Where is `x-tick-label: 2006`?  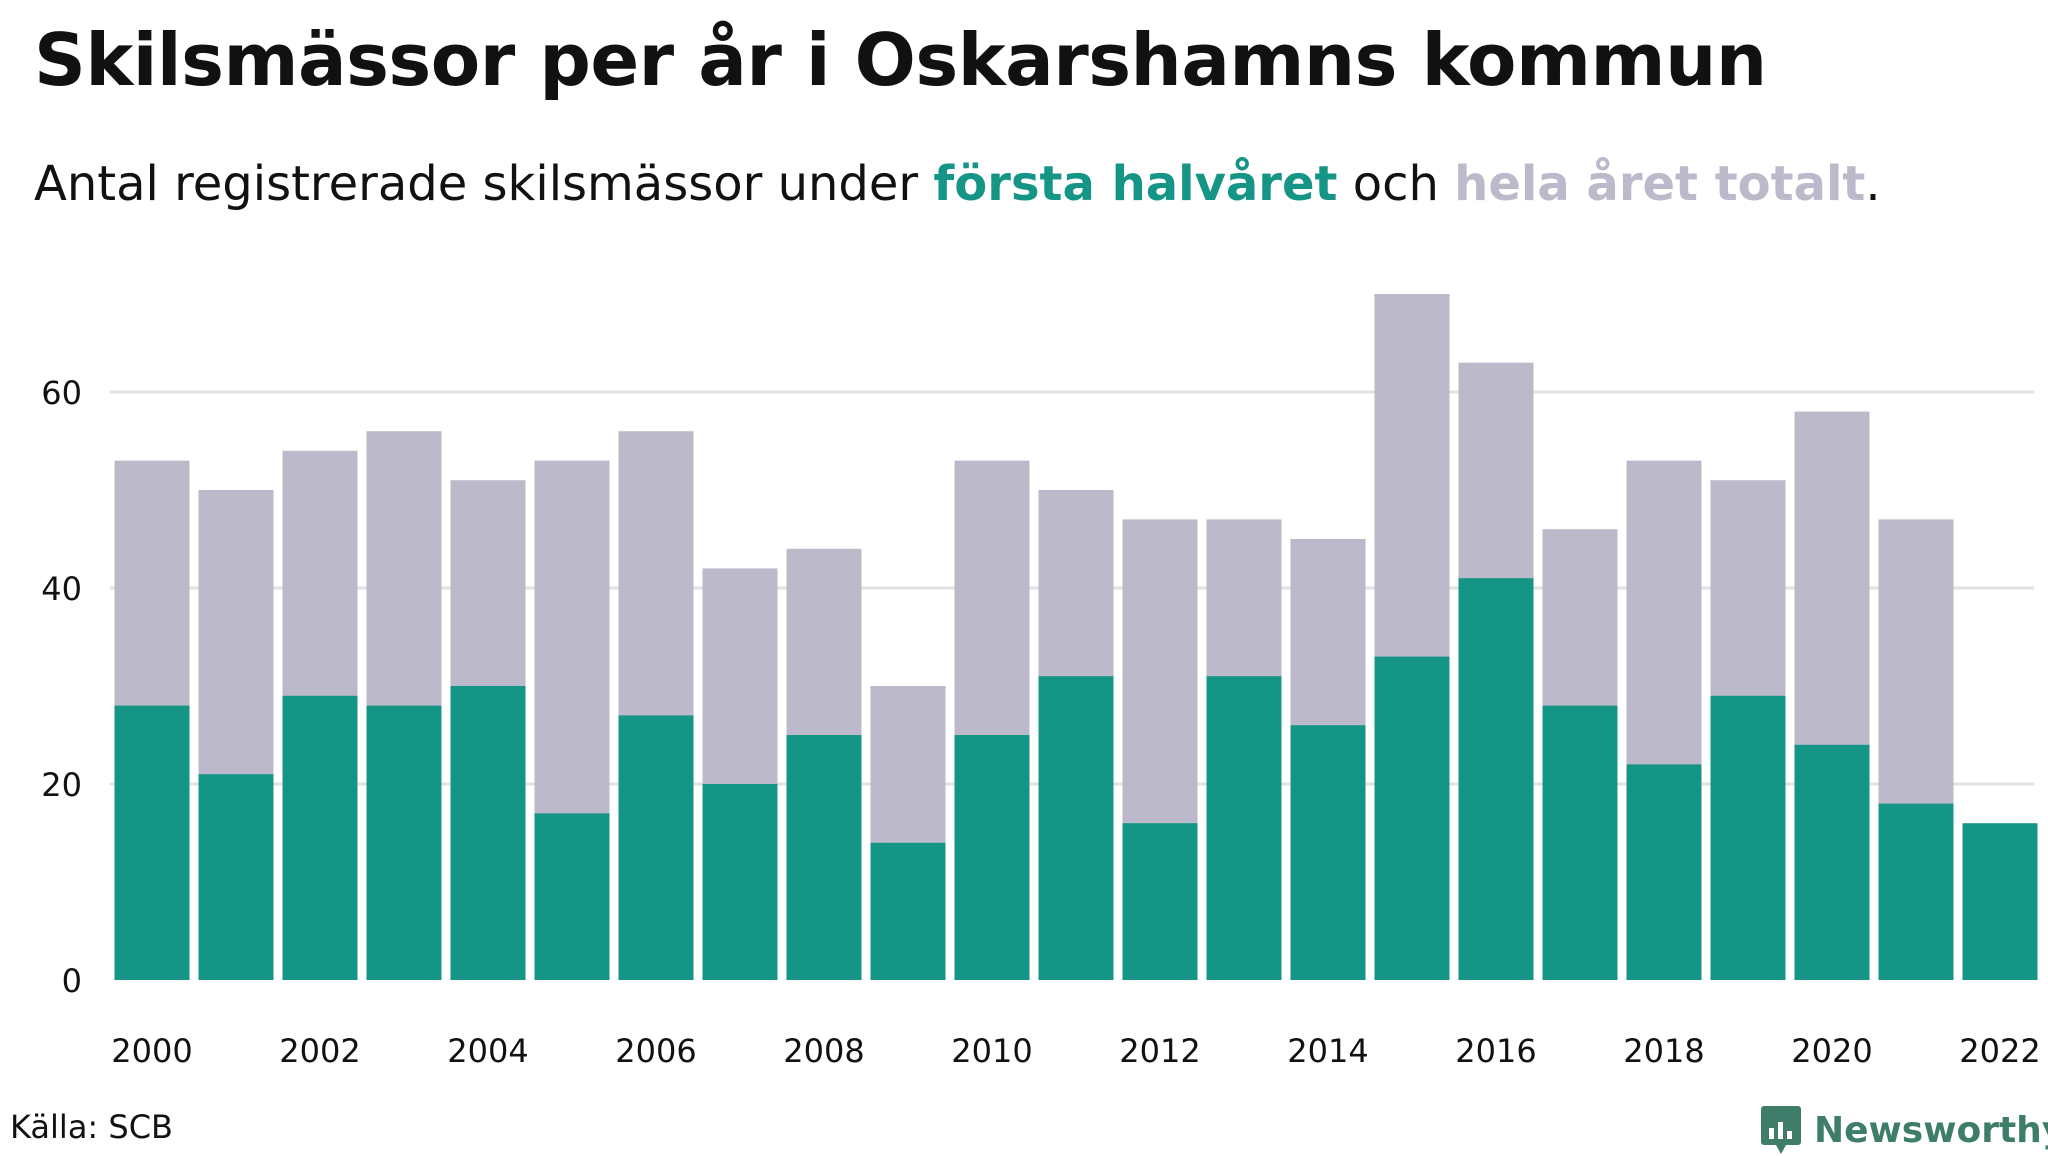 x-tick-label: 2006 is located at coordinates (655, 1051).